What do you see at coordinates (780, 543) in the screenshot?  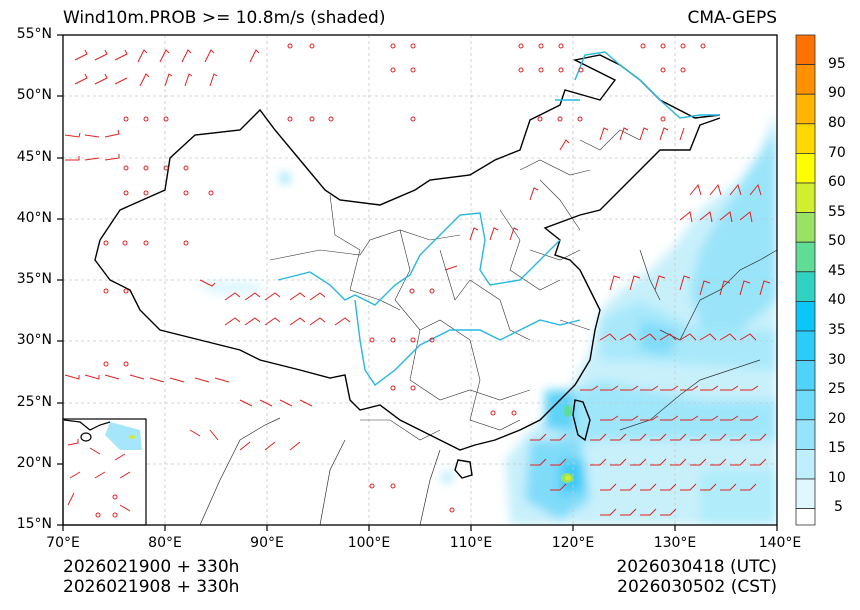 I see `x-tick-label: 140°E` at bounding box center [780, 543].